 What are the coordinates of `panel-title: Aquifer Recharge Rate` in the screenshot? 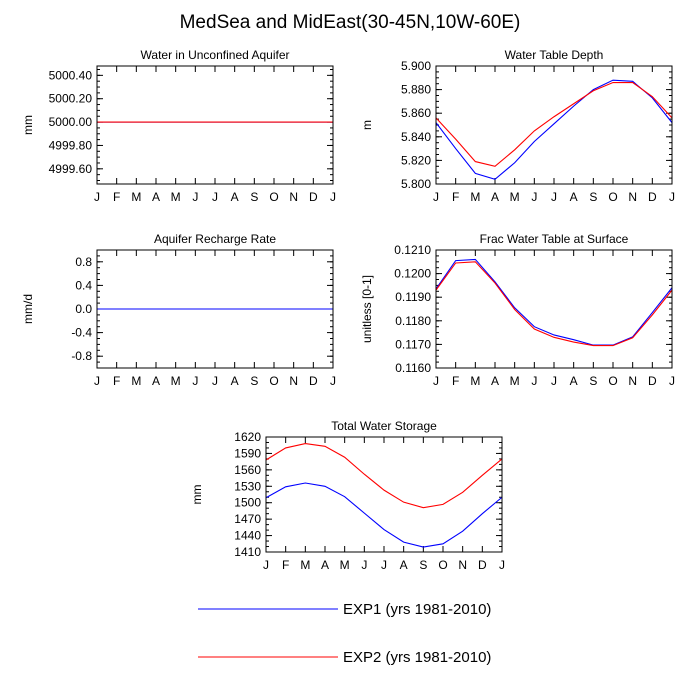 It's located at (215, 239).